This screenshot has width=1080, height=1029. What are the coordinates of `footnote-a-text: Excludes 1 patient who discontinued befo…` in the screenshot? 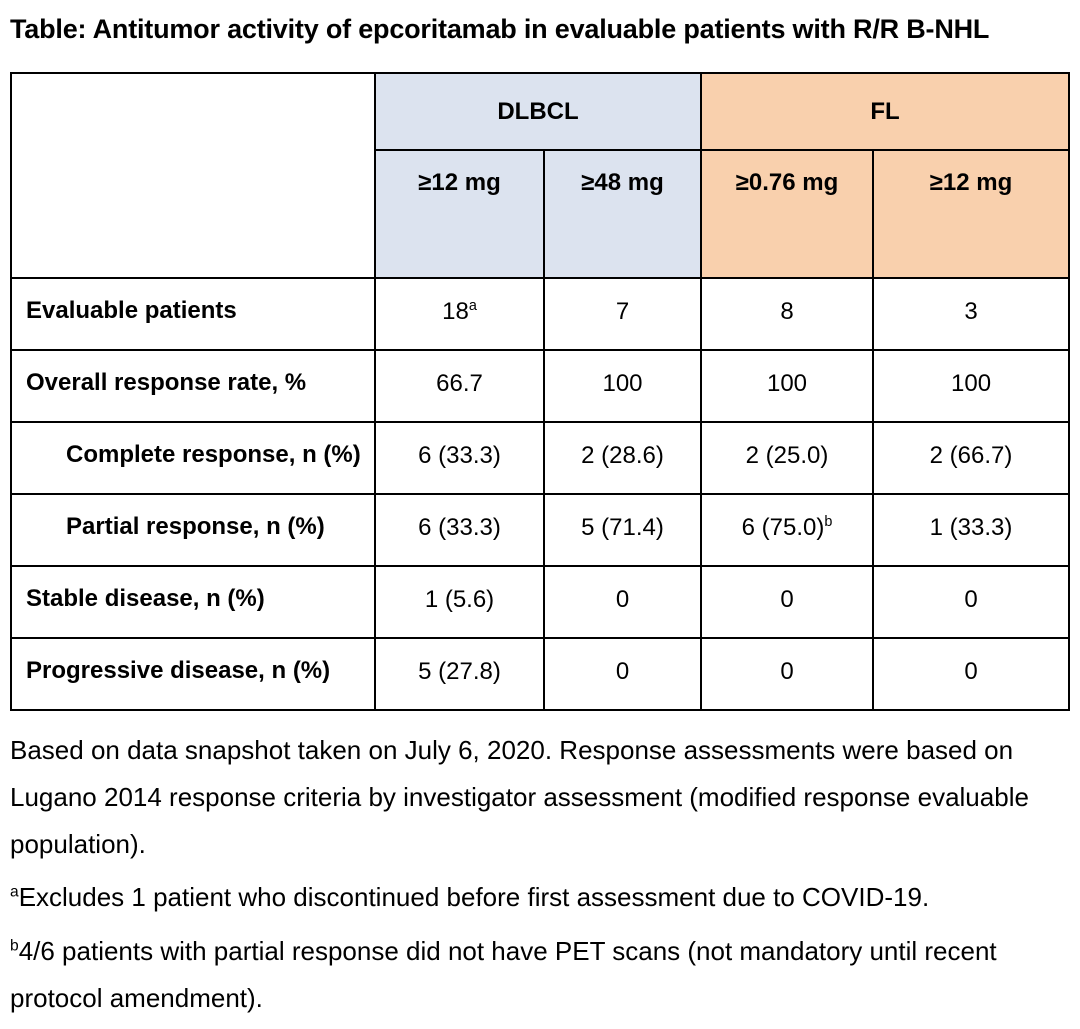 It's located at (474, 897).